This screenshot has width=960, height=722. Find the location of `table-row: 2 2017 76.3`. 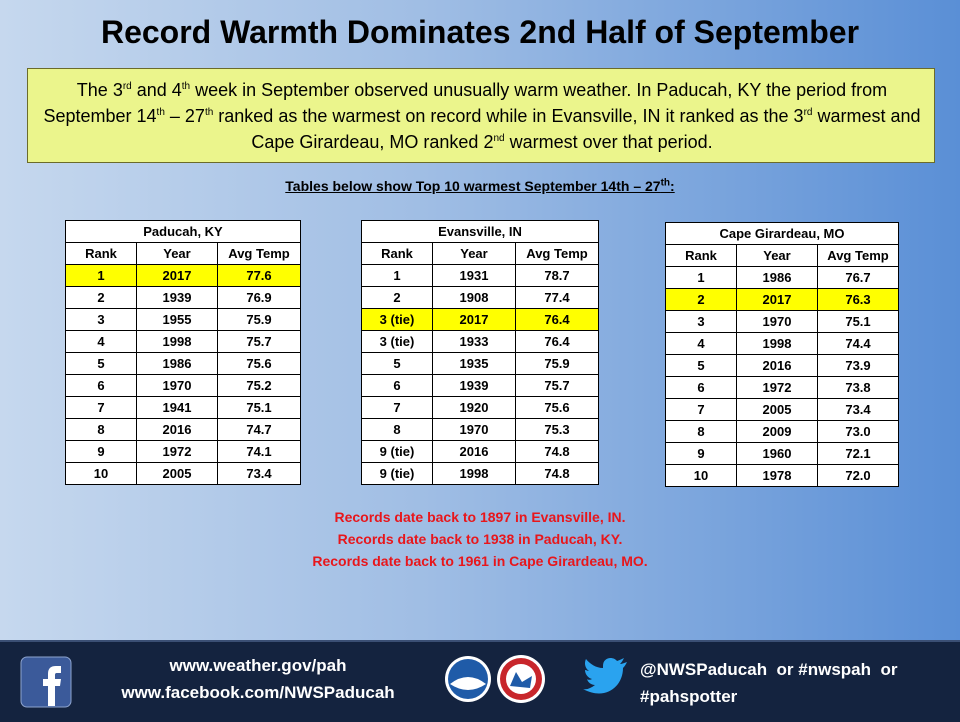

table-row: 2 2017 76.3 is located at coordinates (782, 299).